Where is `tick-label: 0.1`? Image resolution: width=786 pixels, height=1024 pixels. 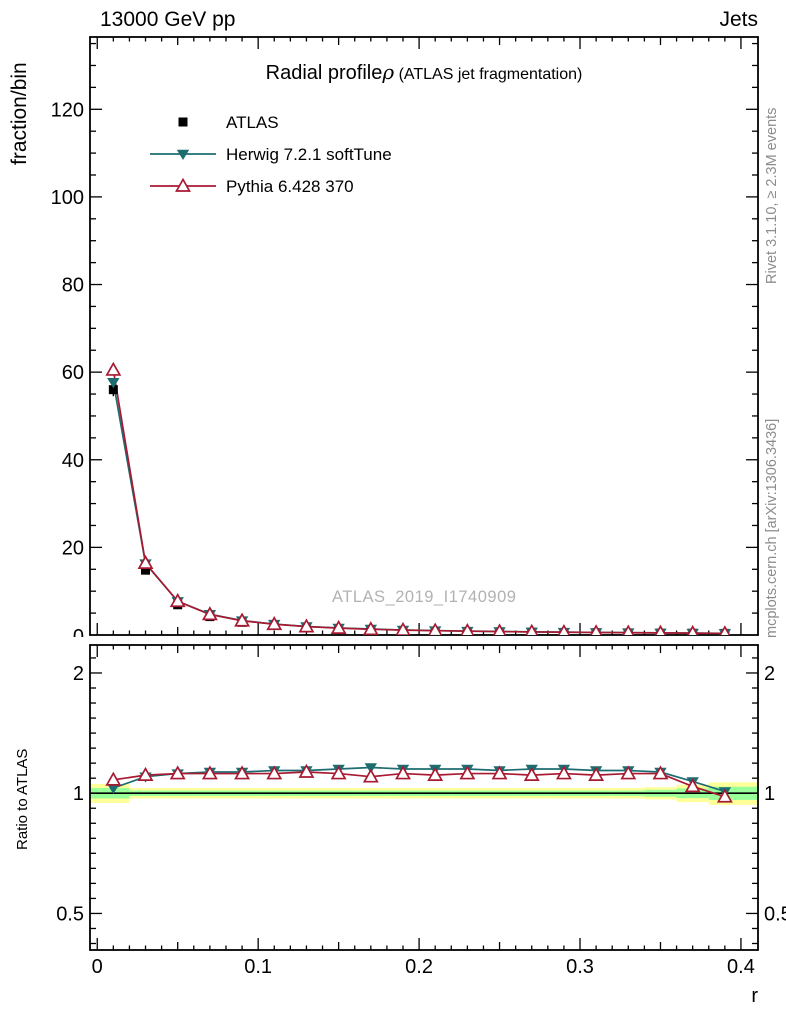
tick-label: 0.1 is located at coordinates (258, 967).